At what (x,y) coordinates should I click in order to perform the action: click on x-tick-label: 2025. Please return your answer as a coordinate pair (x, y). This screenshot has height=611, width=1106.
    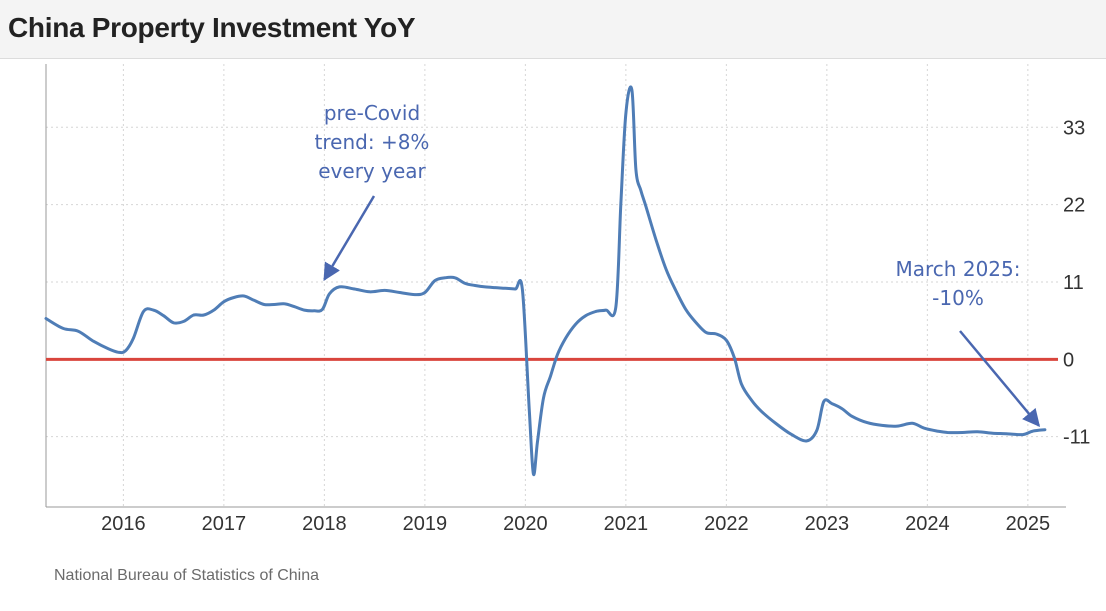
    Looking at the image, I should click on (1028, 524).